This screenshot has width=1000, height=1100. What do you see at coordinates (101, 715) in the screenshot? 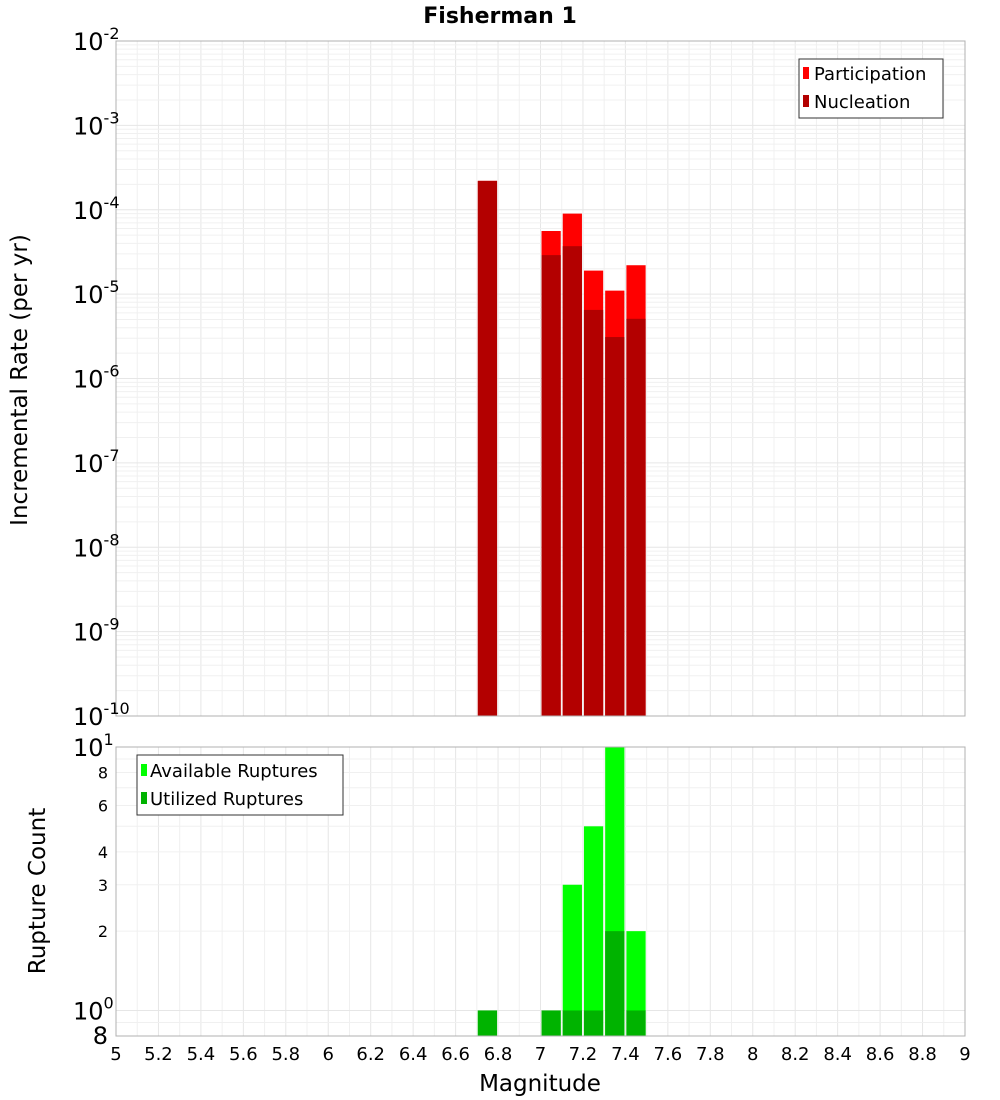
I see `top-y-tick-label: 10⁻¹⁰` at bounding box center [101, 715].